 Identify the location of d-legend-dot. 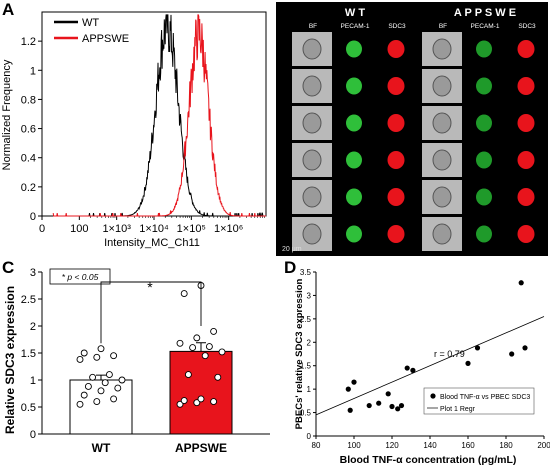
(433, 396).